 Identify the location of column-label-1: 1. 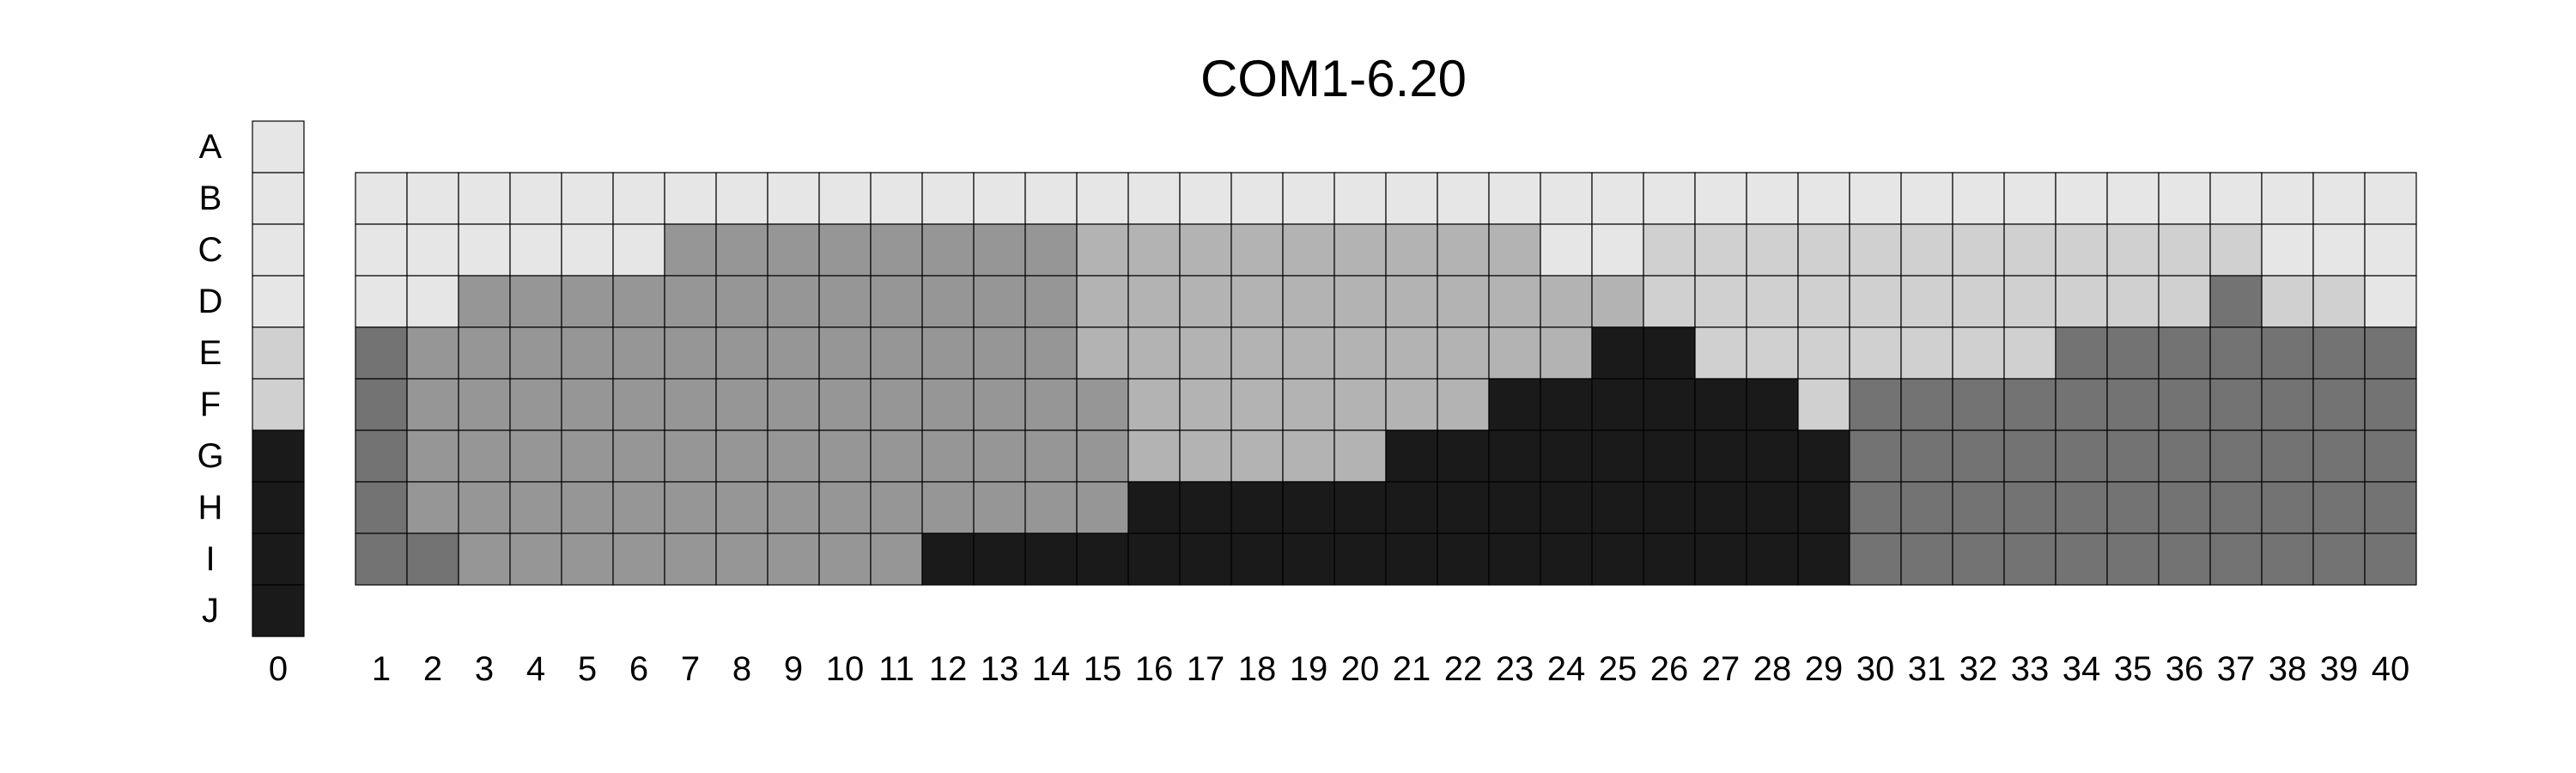
(381, 669).